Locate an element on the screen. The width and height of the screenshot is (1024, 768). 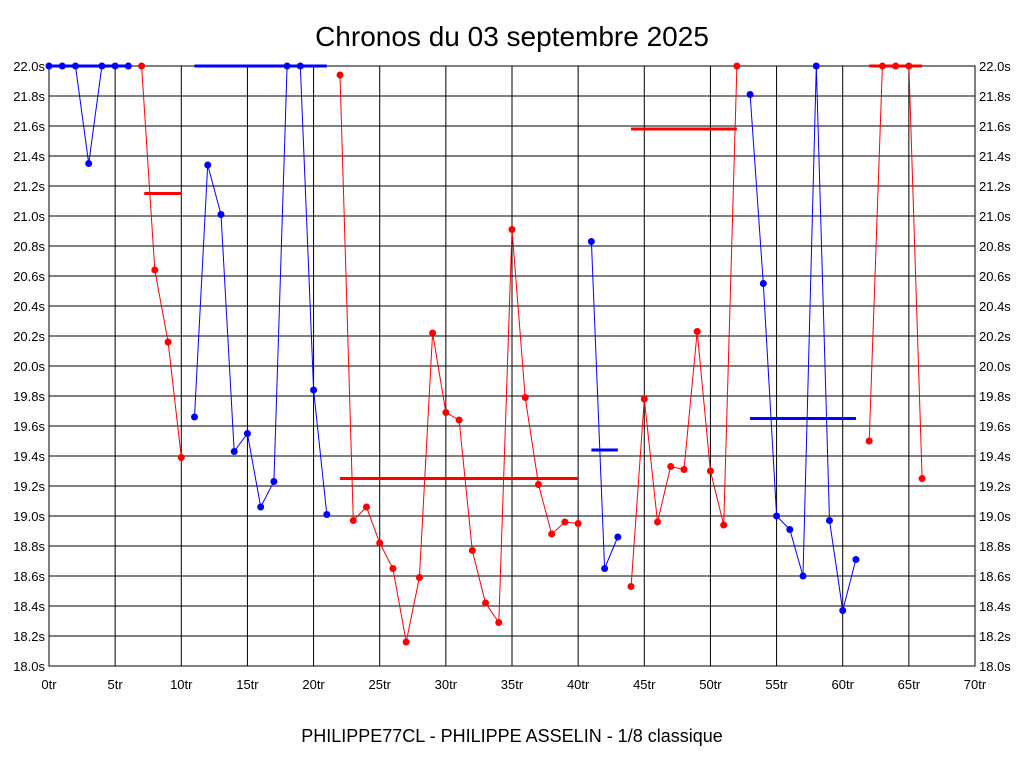
y-tick-label-left: 21.0s is located at coordinates (29, 216).